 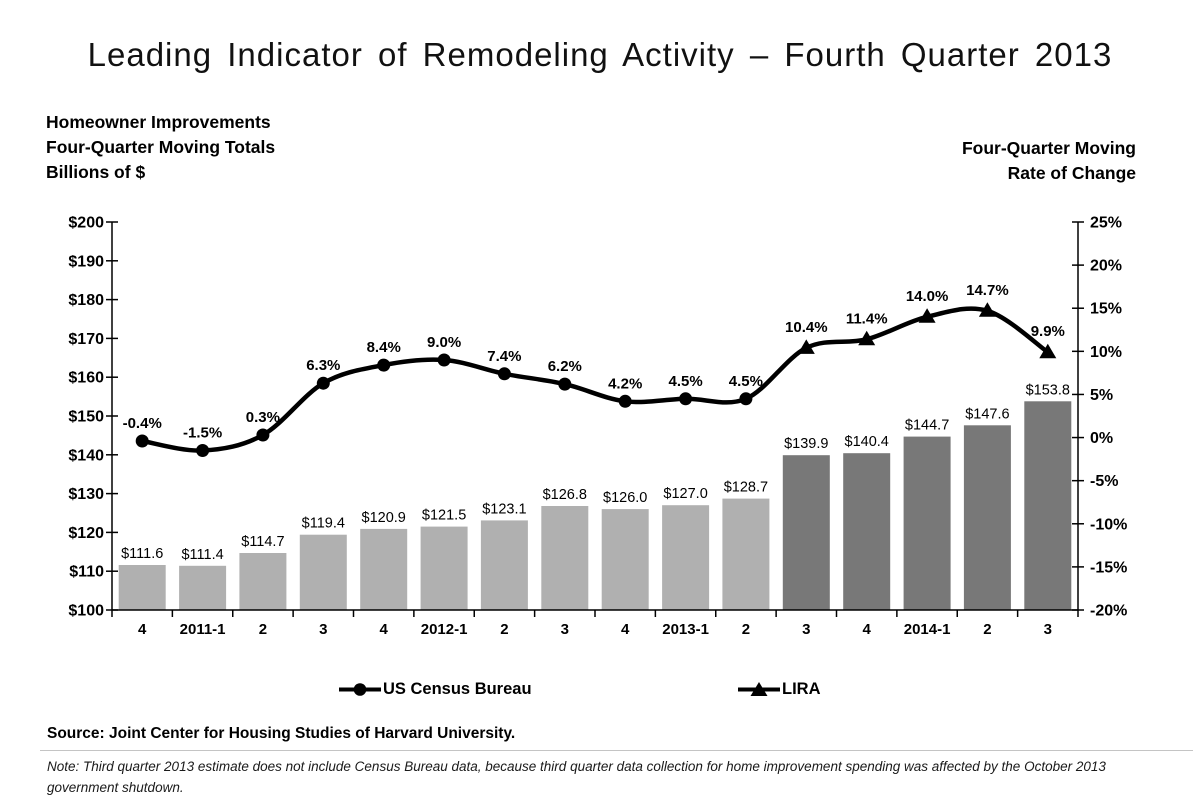 What do you see at coordinates (444, 629) in the screenshot?
I see `x-axis-label: 2012-1` at bounding box center [444, 629].